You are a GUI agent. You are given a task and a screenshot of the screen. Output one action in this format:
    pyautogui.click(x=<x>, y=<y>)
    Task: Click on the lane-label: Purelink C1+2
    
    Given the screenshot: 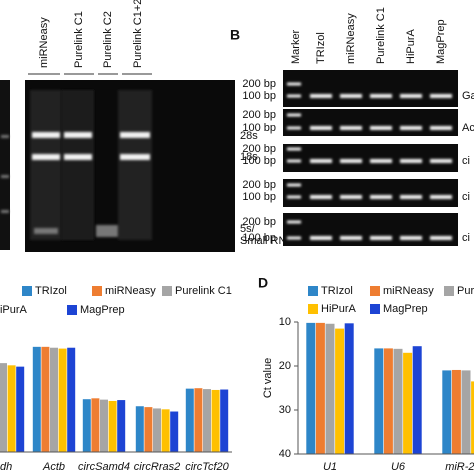 What is the action you would take?
    pyautogui.click(x=138, y=34)
    